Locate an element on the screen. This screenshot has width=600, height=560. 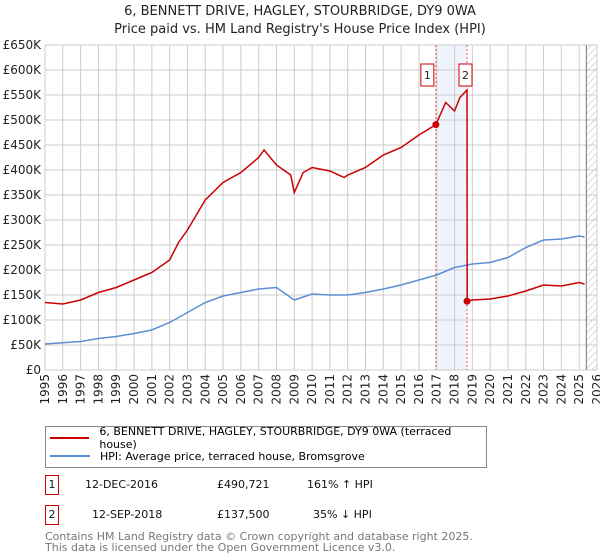
y-tick-label: £500K is located at coordinates (23, 120).